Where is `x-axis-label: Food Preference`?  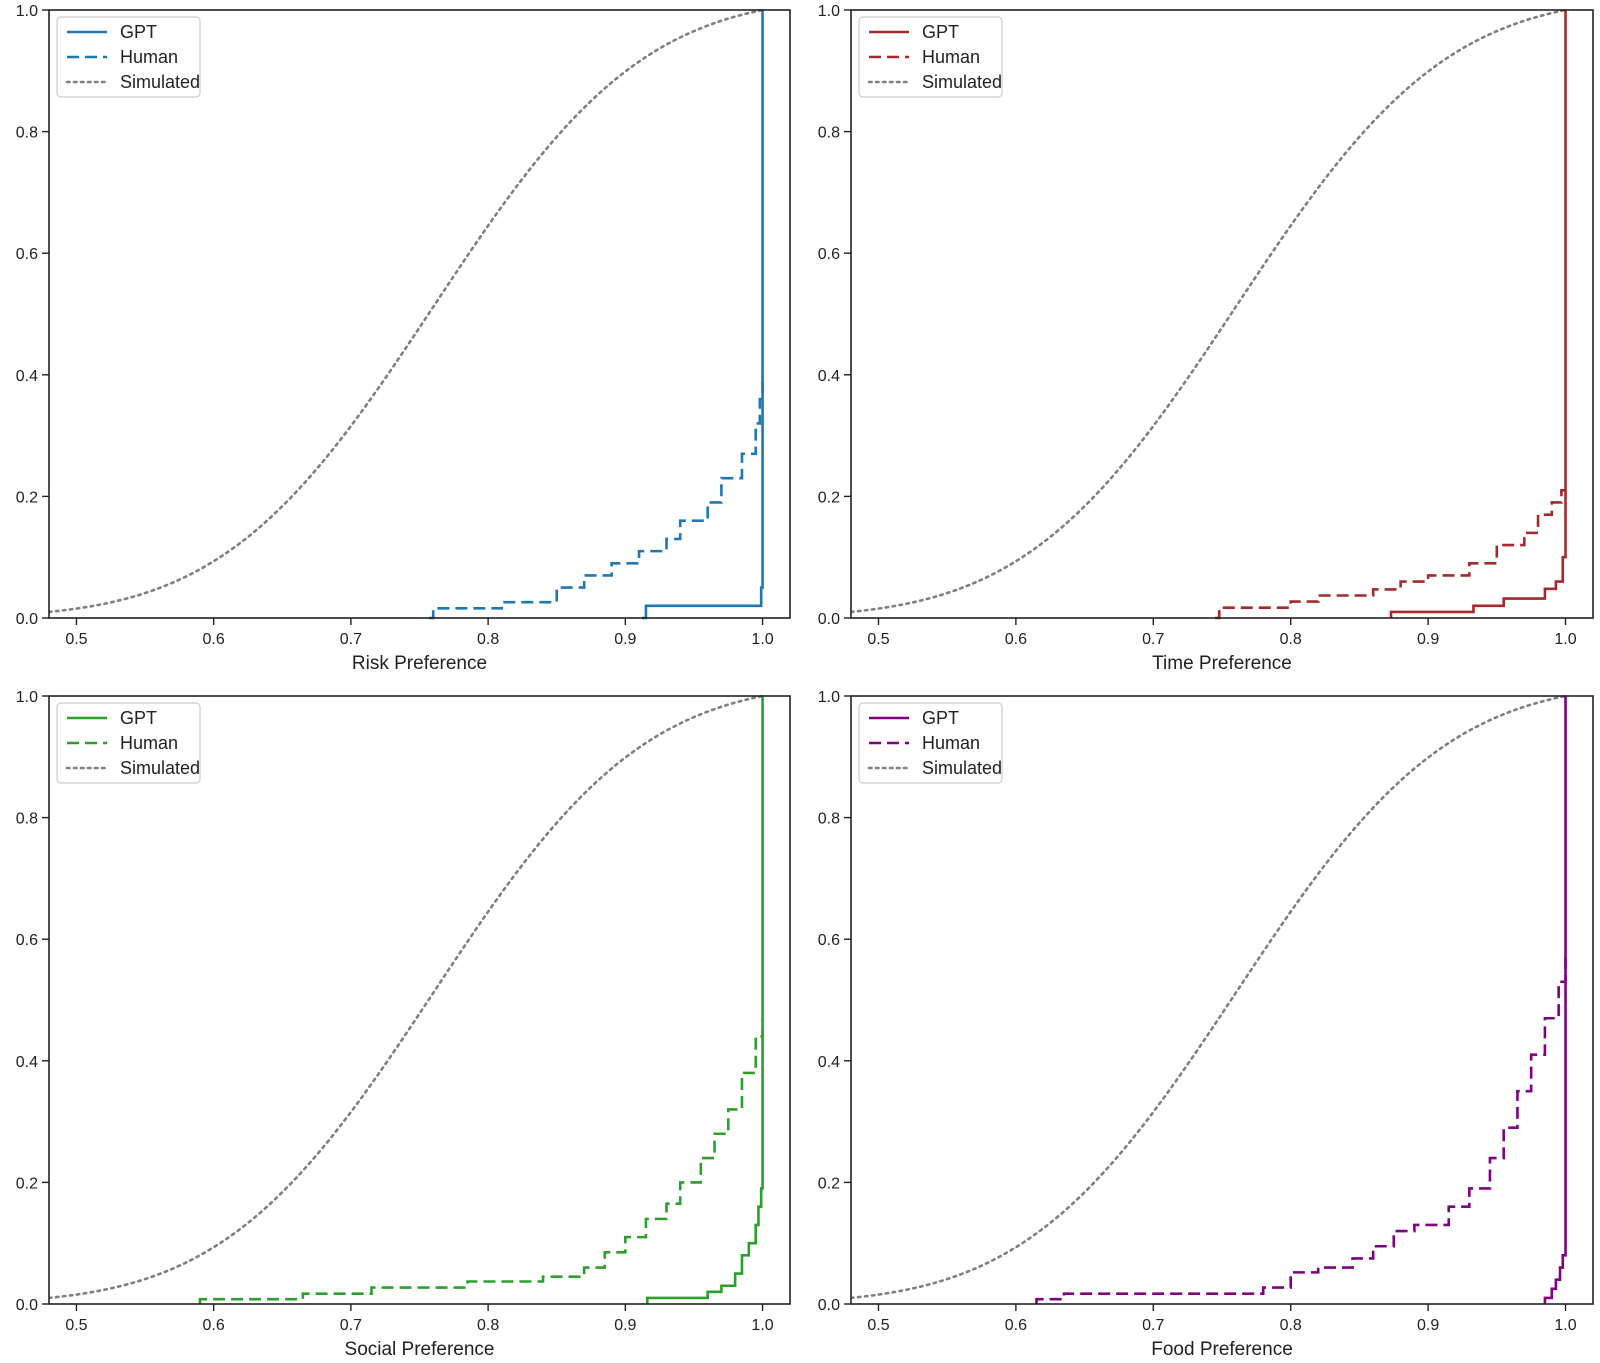 x-axis-label: Food Preference is located at coordinates (1222, 1349).